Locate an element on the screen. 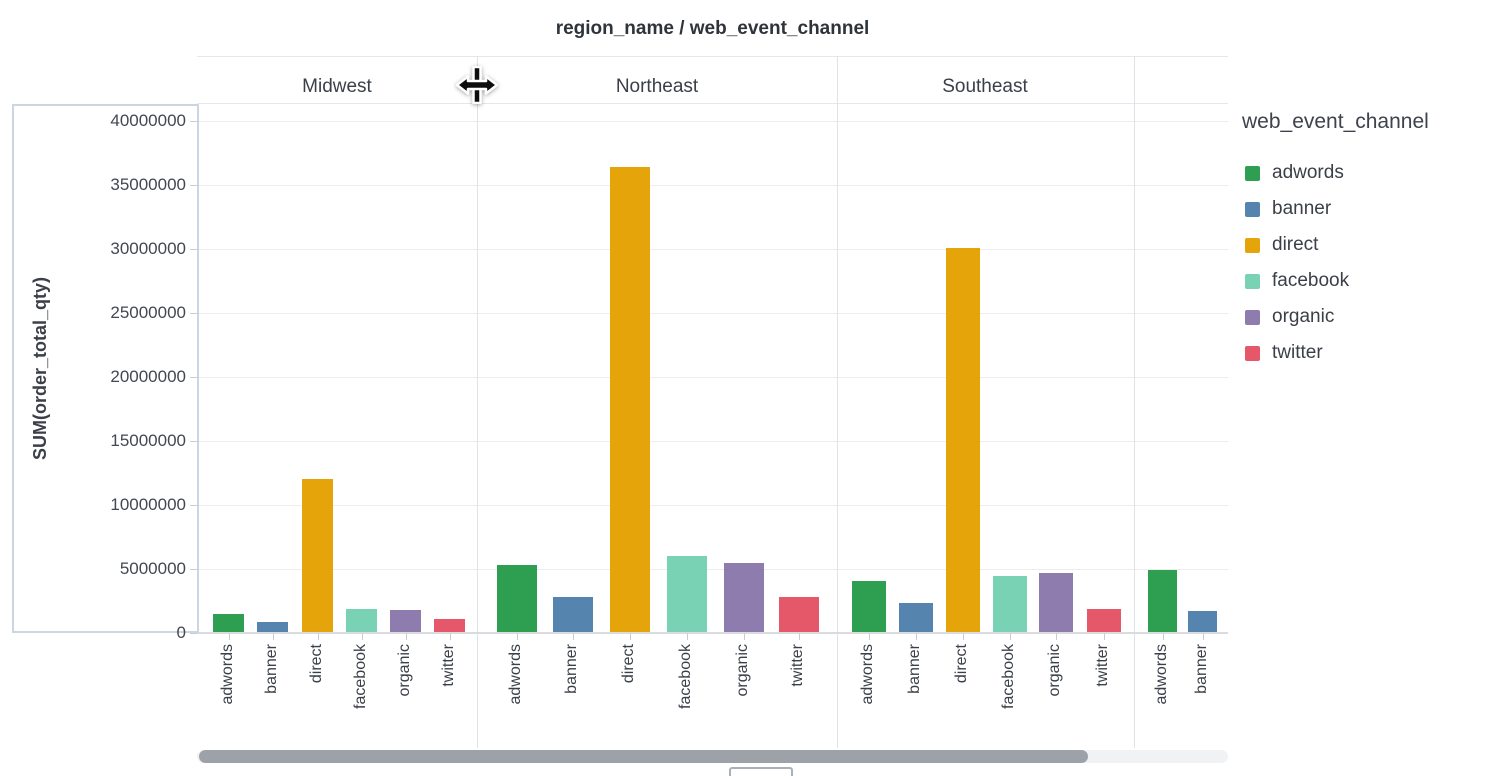 This screenshot has width=1506, height=776. y-axis-title: SUM(order_total_qty) is located at coordinates (40, 369).